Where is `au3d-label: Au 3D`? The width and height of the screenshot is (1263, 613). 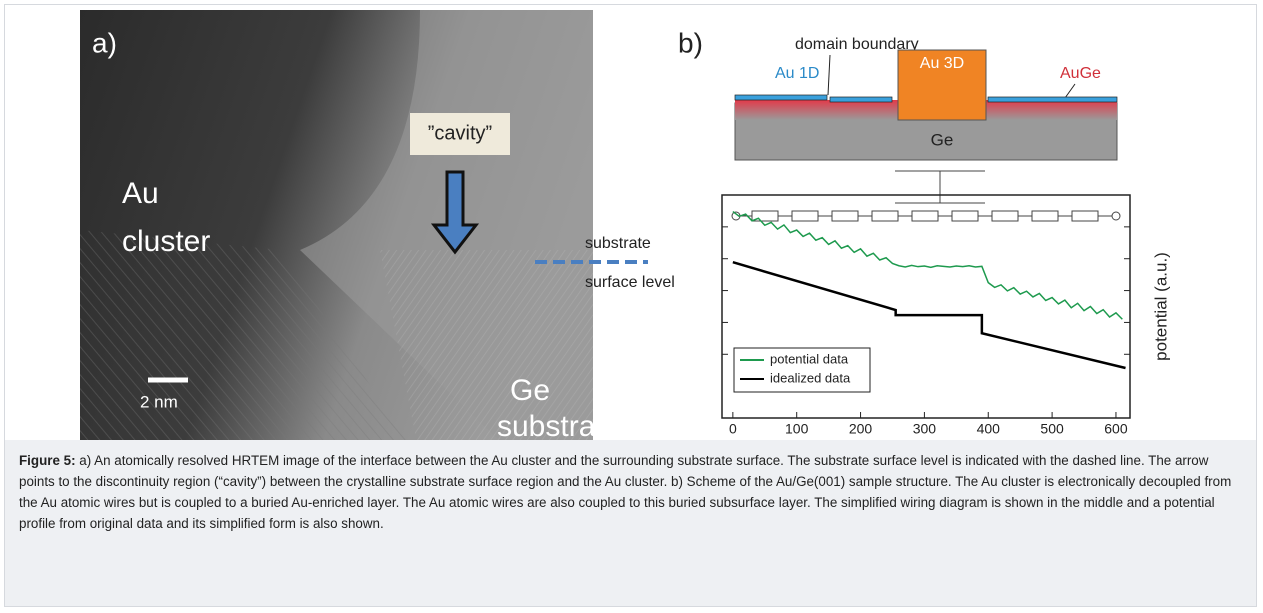
au3d-label: Au 3D is located at coordinates (942, 63).